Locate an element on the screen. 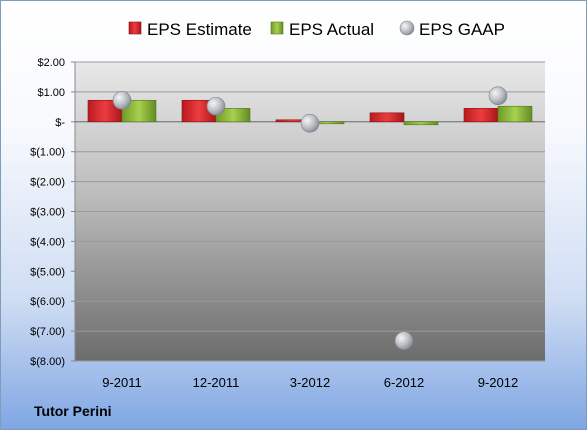  y-tick-label: $- is located at coordinates (60, 123).